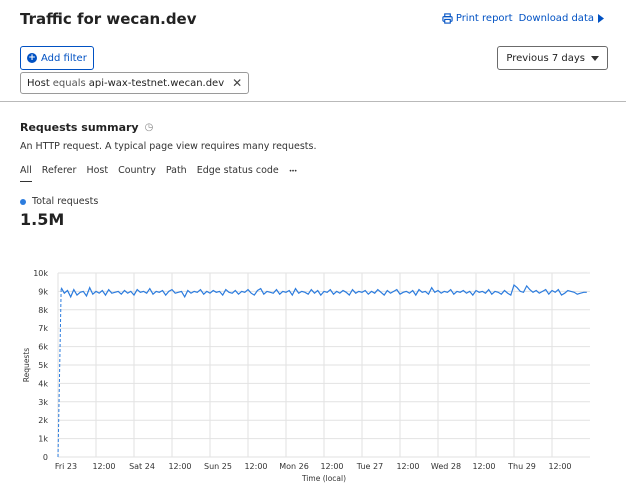 The width and height of the screenshot is (626, 488). What do you see at coordinates (32, 58) in the screenshot?
I see `plus-circle-icon: +` at bounding box center [32, 58].